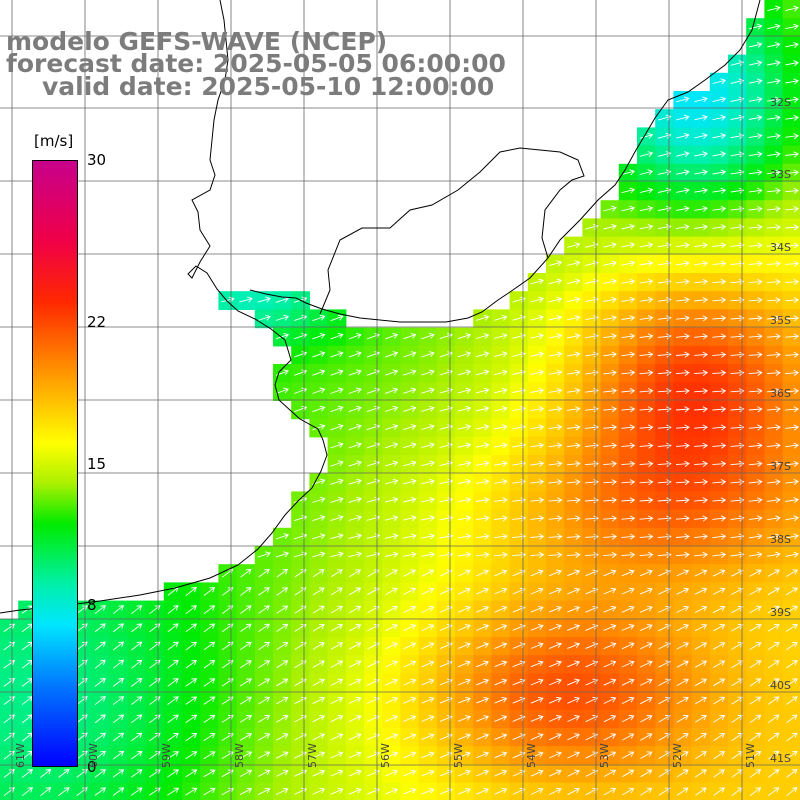 Image resolution: width=800 pixels, height=800 pixels. Describe the element at coordinates (312, 755) in the screenshot. I see `longitude-label: 57W` at that location.